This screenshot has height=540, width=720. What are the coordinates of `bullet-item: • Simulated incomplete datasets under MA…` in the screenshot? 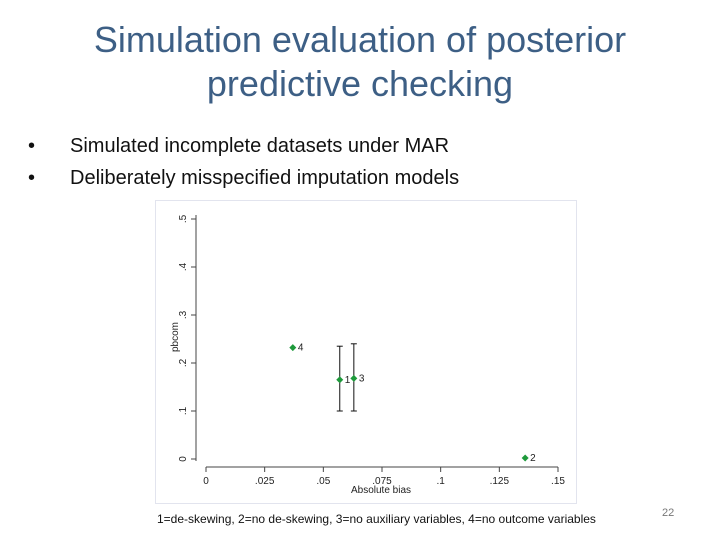 It's located at (236, 146).